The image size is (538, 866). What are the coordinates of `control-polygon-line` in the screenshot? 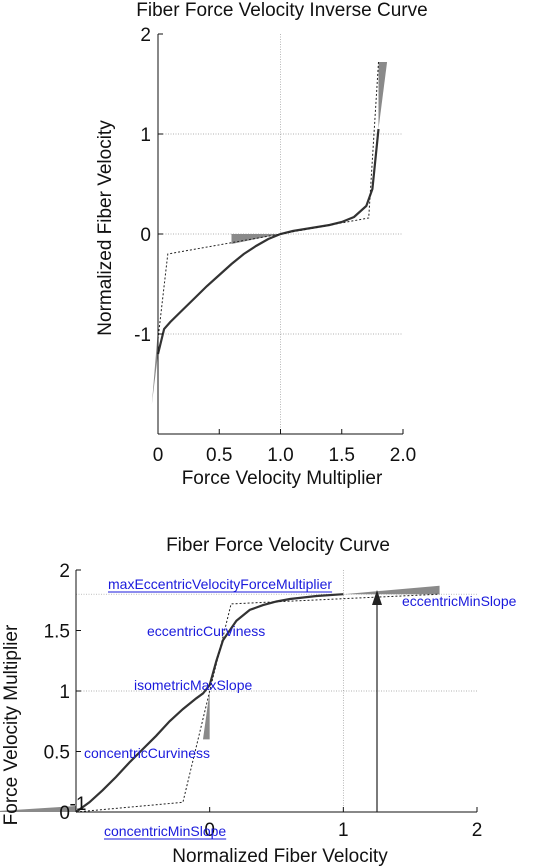 It's located at (268, 200).